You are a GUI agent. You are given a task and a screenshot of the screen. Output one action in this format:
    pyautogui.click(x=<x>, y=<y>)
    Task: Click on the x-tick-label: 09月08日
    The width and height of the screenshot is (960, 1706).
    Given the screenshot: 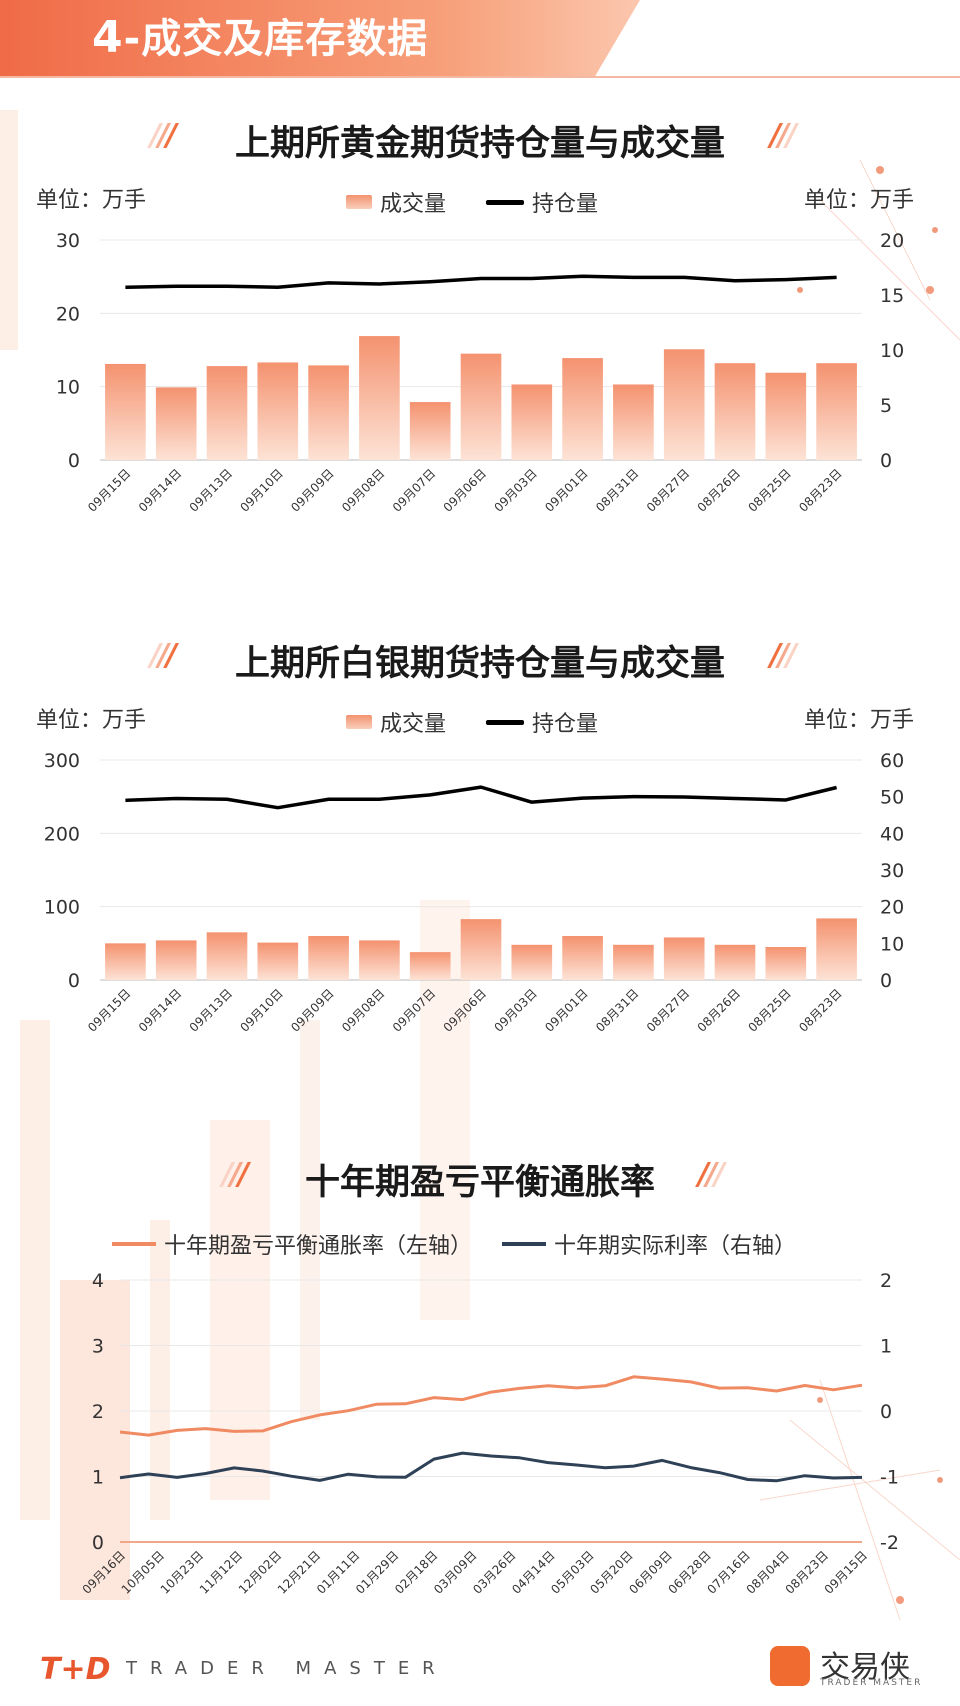 What is the action you would take?
    pyautogui.click(x=363, y=1010)
    